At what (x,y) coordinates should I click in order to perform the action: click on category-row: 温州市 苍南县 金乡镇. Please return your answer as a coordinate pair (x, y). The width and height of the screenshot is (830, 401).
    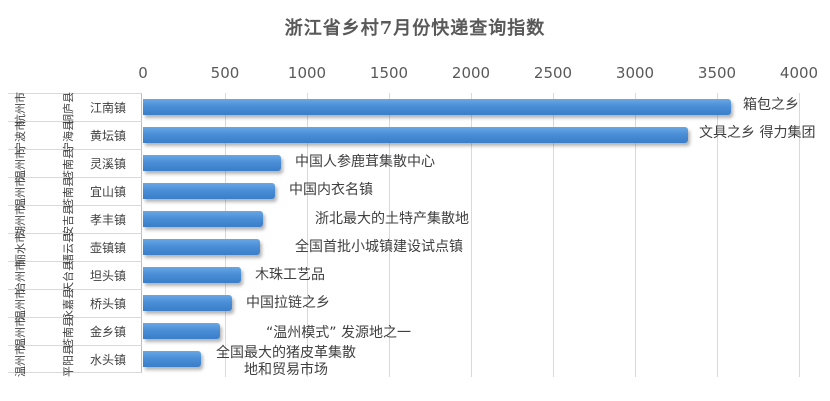
    Looking at the image, I should click on (75, 332).